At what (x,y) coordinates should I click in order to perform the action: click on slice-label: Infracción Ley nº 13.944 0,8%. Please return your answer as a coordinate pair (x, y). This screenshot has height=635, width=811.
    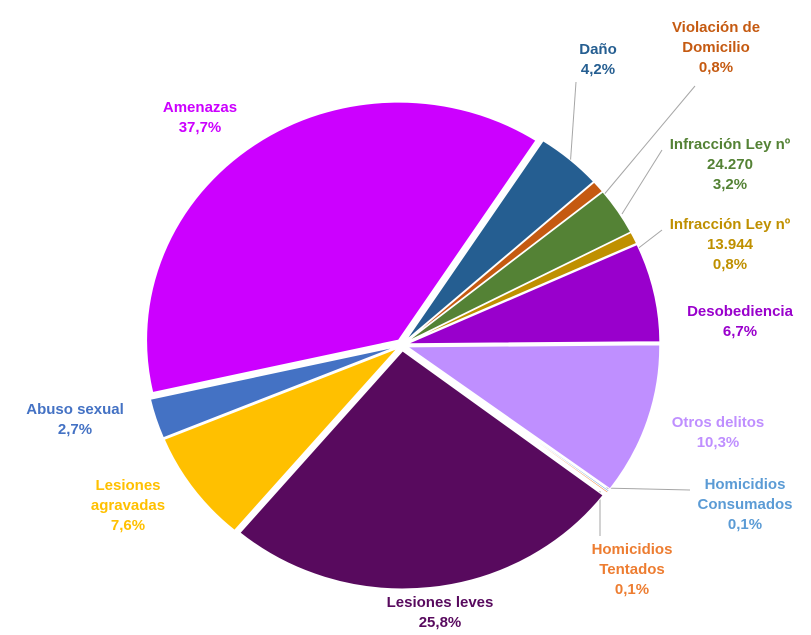
    Looking at the image, I should click on (730, 245).